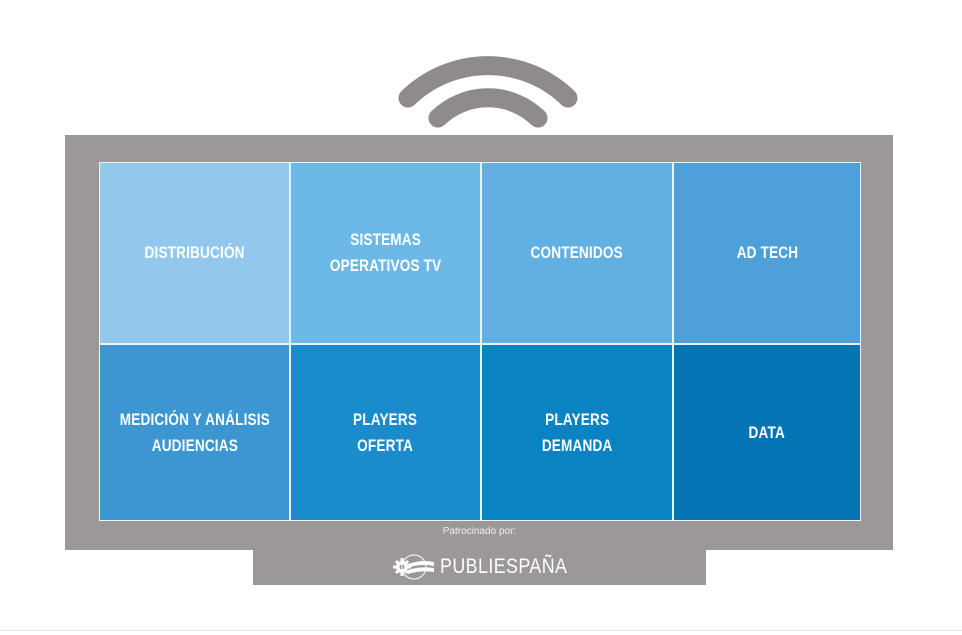 Image resolution: width=962 pixels, height=635 pixels. I want to click on tile-label: PLAYERS OFERTA, so click(385, 432).